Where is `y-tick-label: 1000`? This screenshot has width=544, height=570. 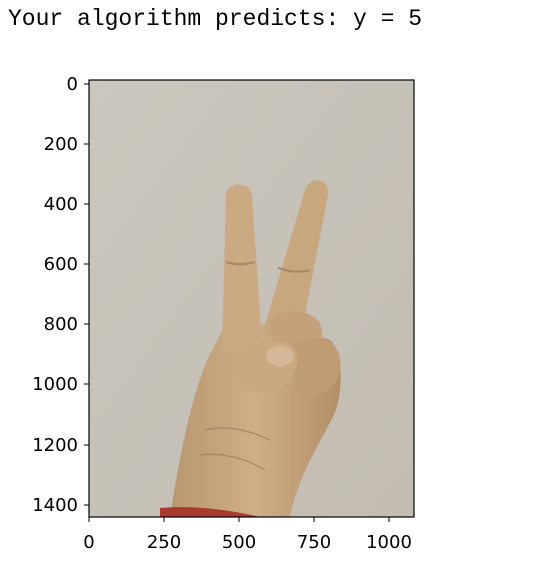
y-tick-label: 1000 is located at coordinates (55, 384).